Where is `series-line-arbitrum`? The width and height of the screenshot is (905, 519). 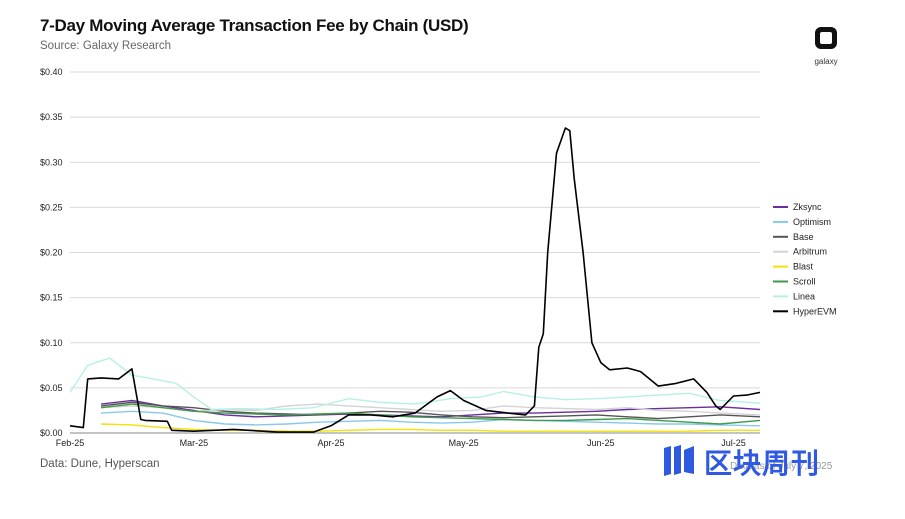 series-line-arbitrum is located at coordinates (430, 409).